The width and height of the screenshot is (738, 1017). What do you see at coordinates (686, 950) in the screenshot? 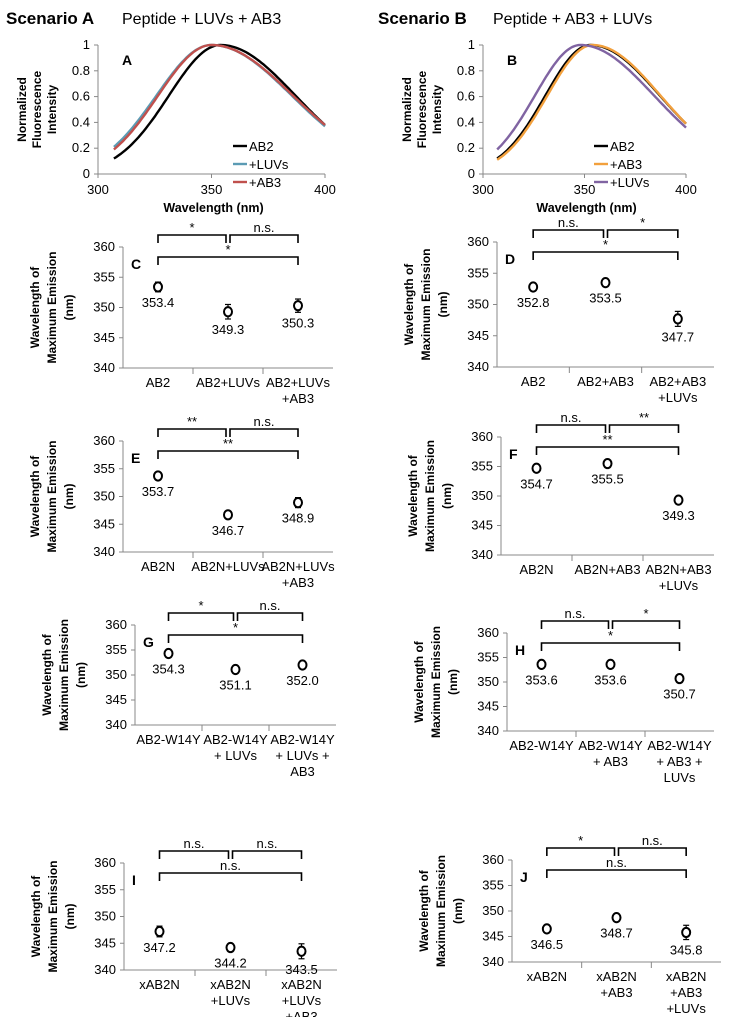
I see `data-label: 345.8` at bounding box center [686, 950].